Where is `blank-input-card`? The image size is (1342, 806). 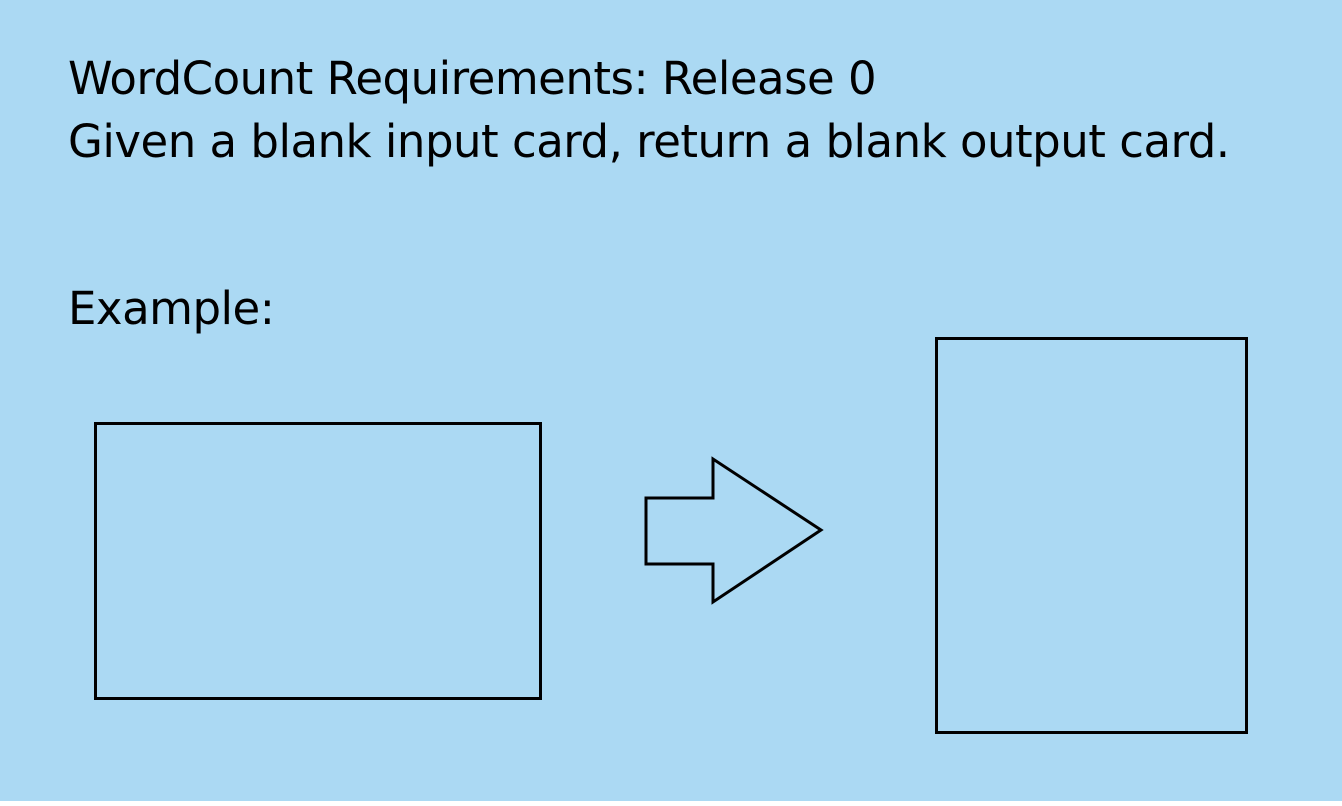
blank-input-card is located at coordinates (318, 561).